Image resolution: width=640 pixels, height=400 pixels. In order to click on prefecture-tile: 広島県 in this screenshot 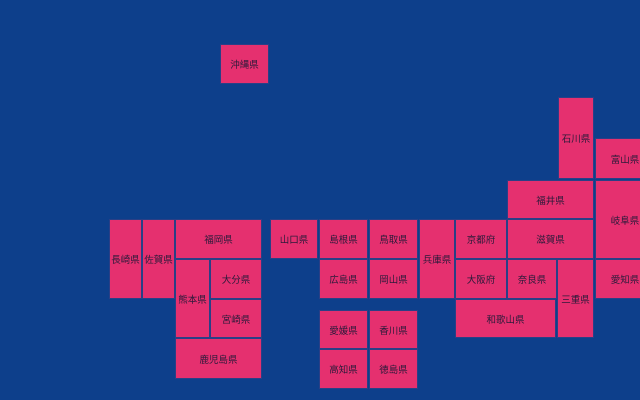, I will do `click(343, 279)`.